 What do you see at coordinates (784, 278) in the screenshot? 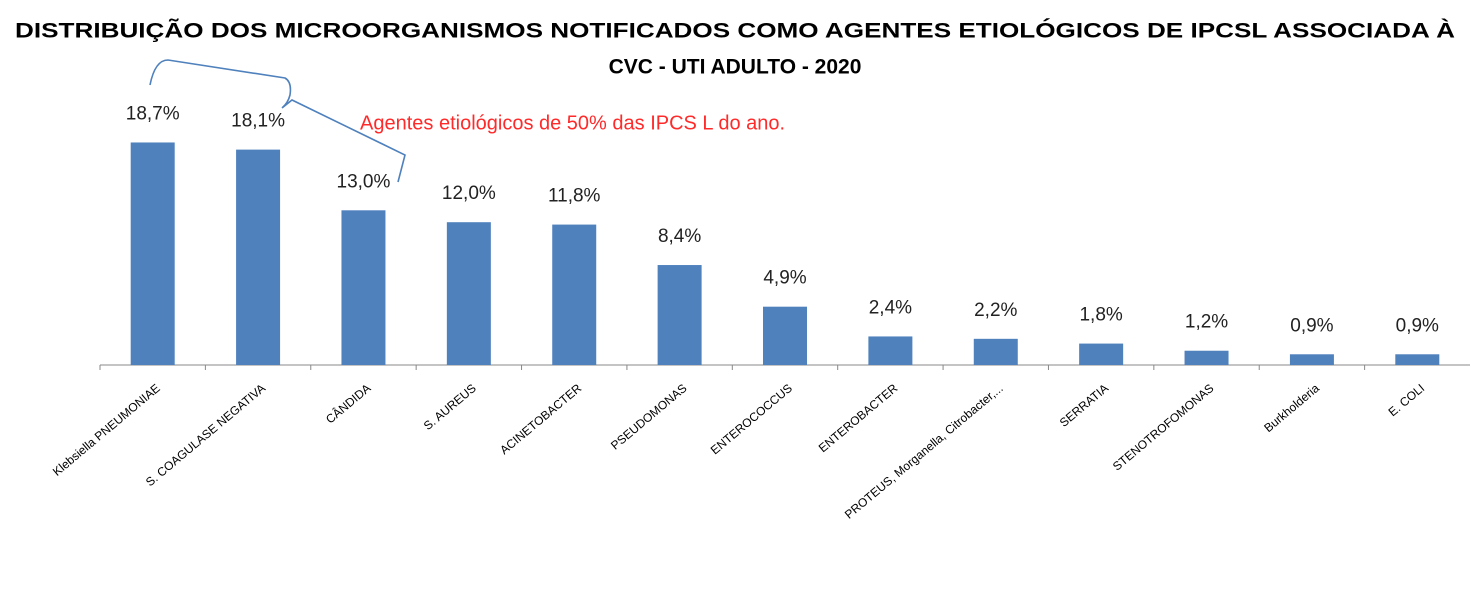
I see `data-label: 4,9%` at bounding box center [784, 278].